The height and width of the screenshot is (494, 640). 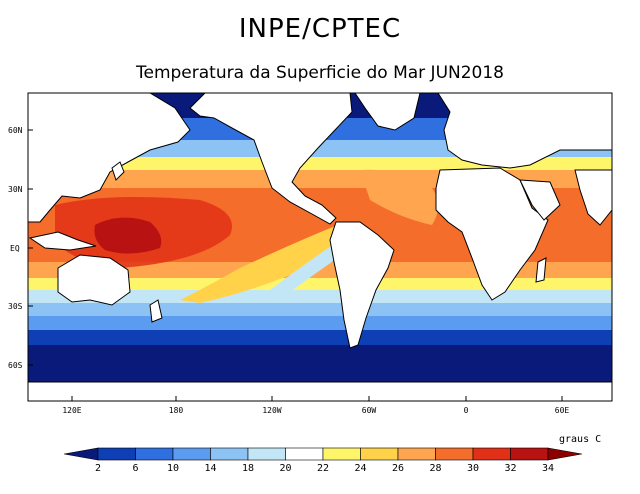 I want to click on colorbar-tick-label: 22, so click(x=323, y=468).